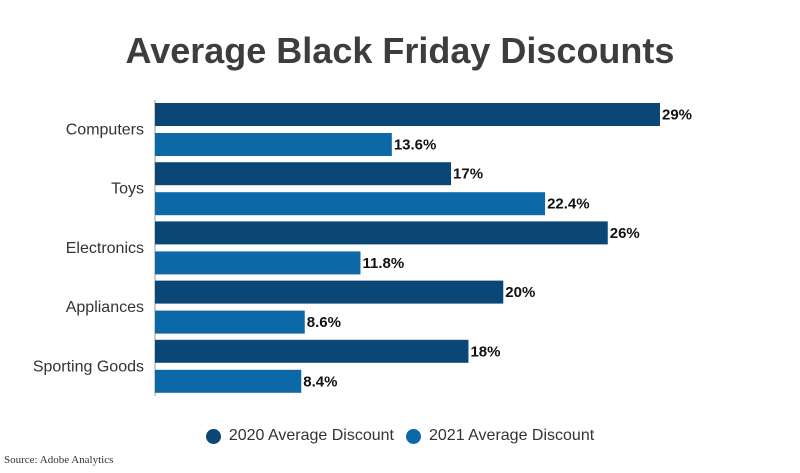 The width and height of the screenshot is (800, 473). I want to click on bar-toys-2020, so click(303, 174).